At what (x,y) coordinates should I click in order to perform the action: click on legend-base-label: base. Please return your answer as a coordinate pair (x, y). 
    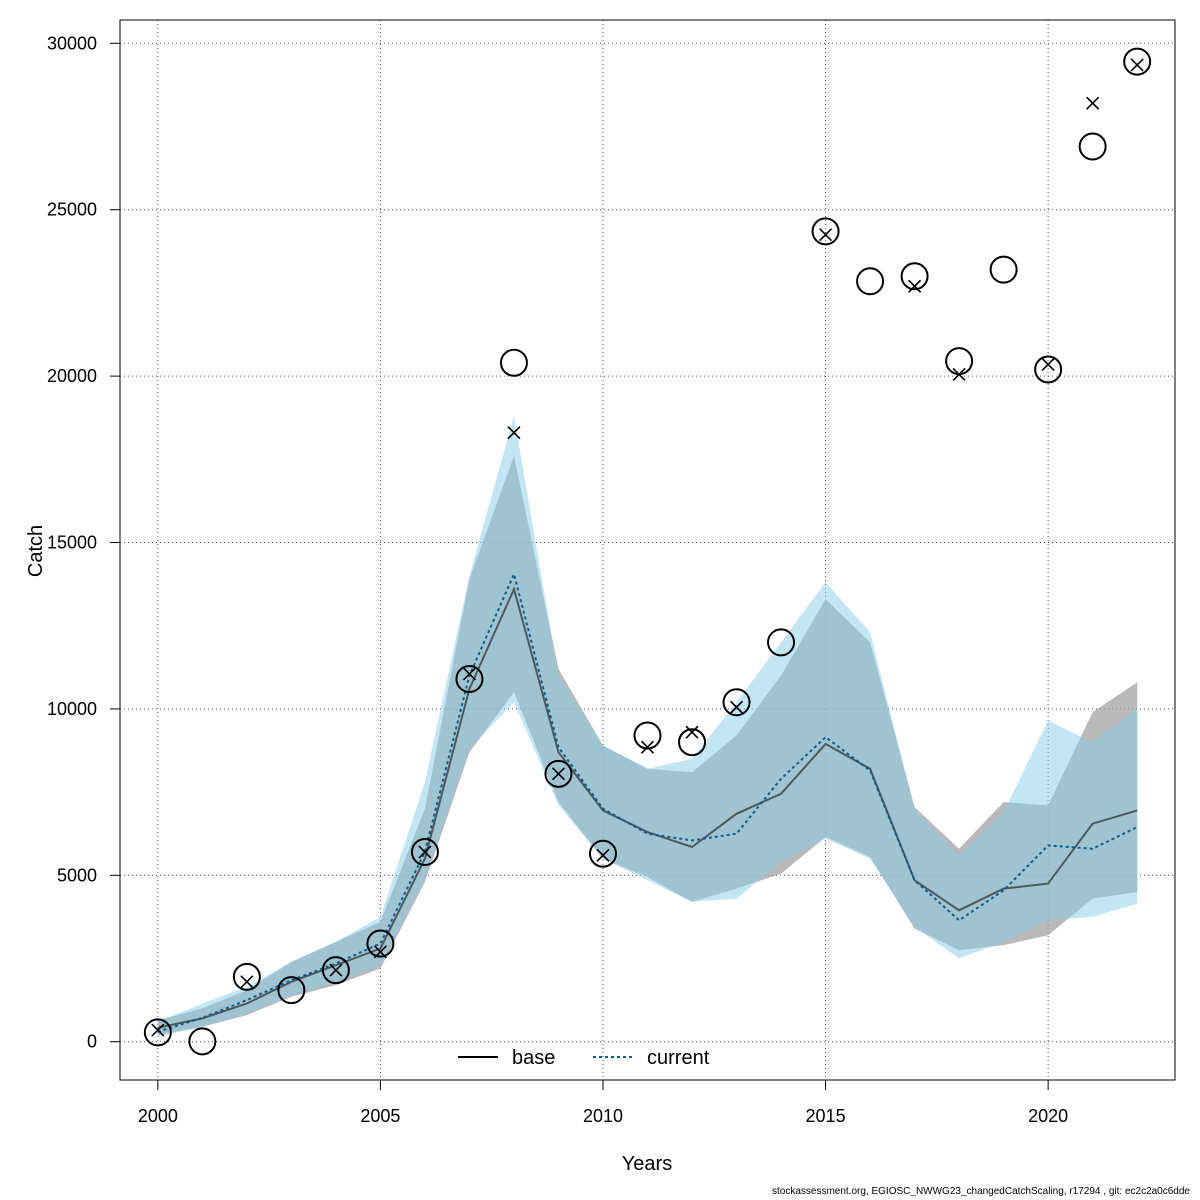
    Looking at the image, I should click on (533, 1058).